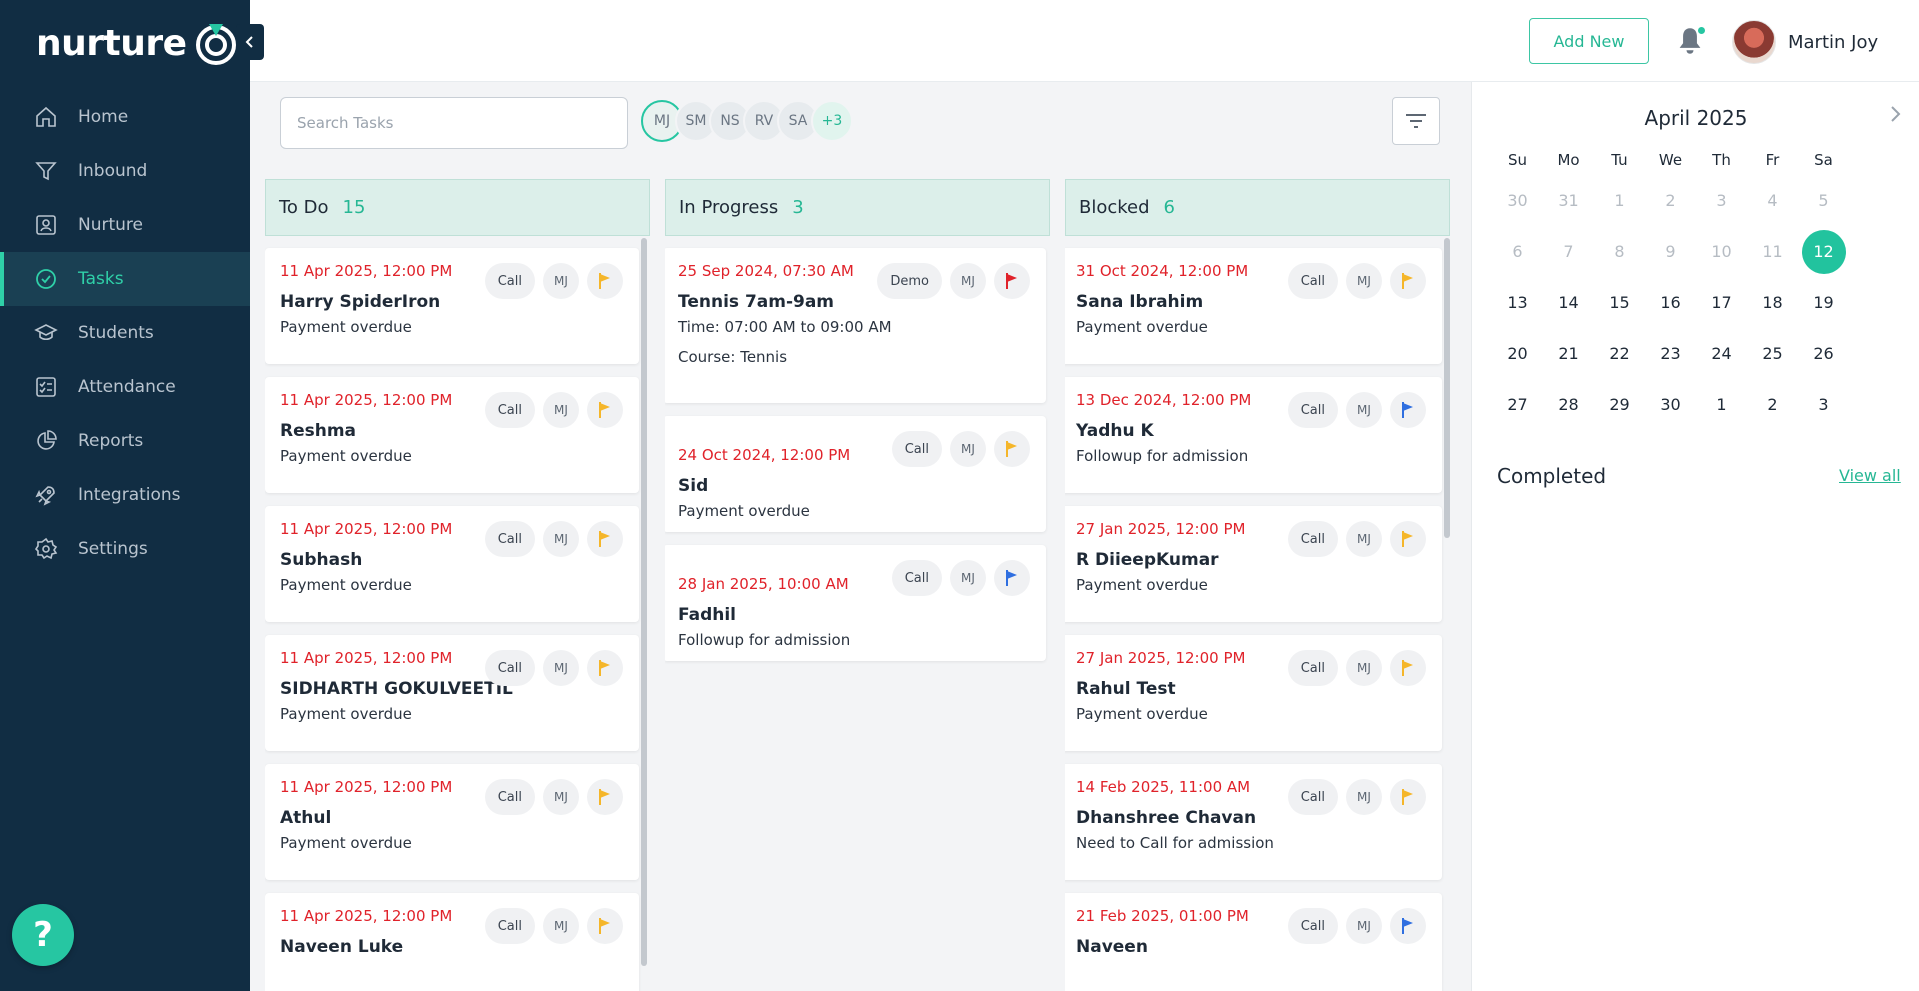 The width and height of the screenshot is (1919, 991). I want to click on calendar-day: 22, so click(1619, 353).